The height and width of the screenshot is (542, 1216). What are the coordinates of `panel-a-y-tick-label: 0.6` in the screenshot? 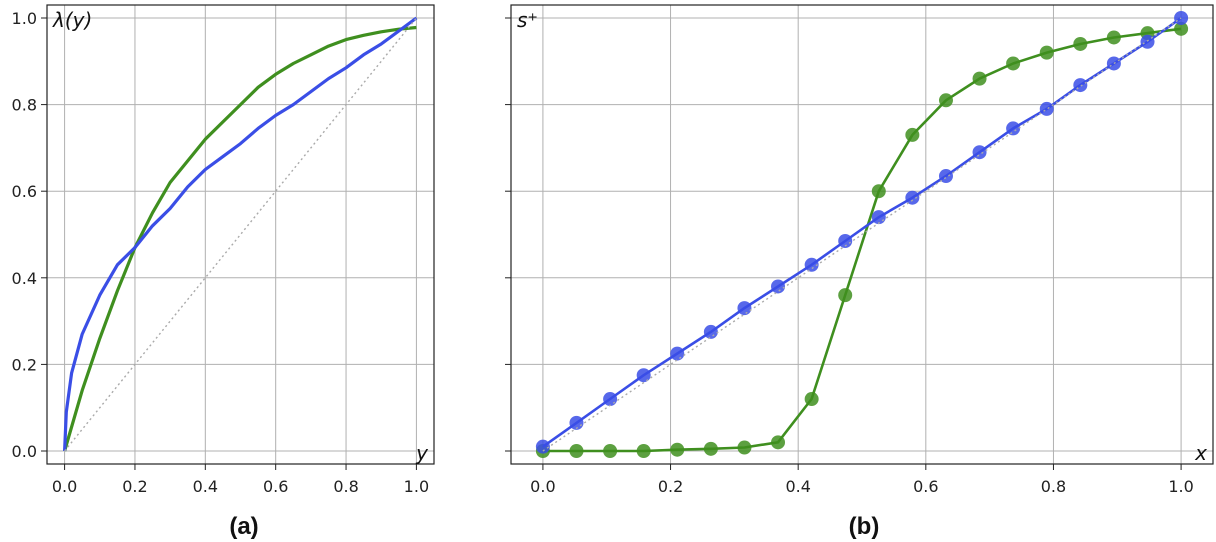 It's located at (24, 191).